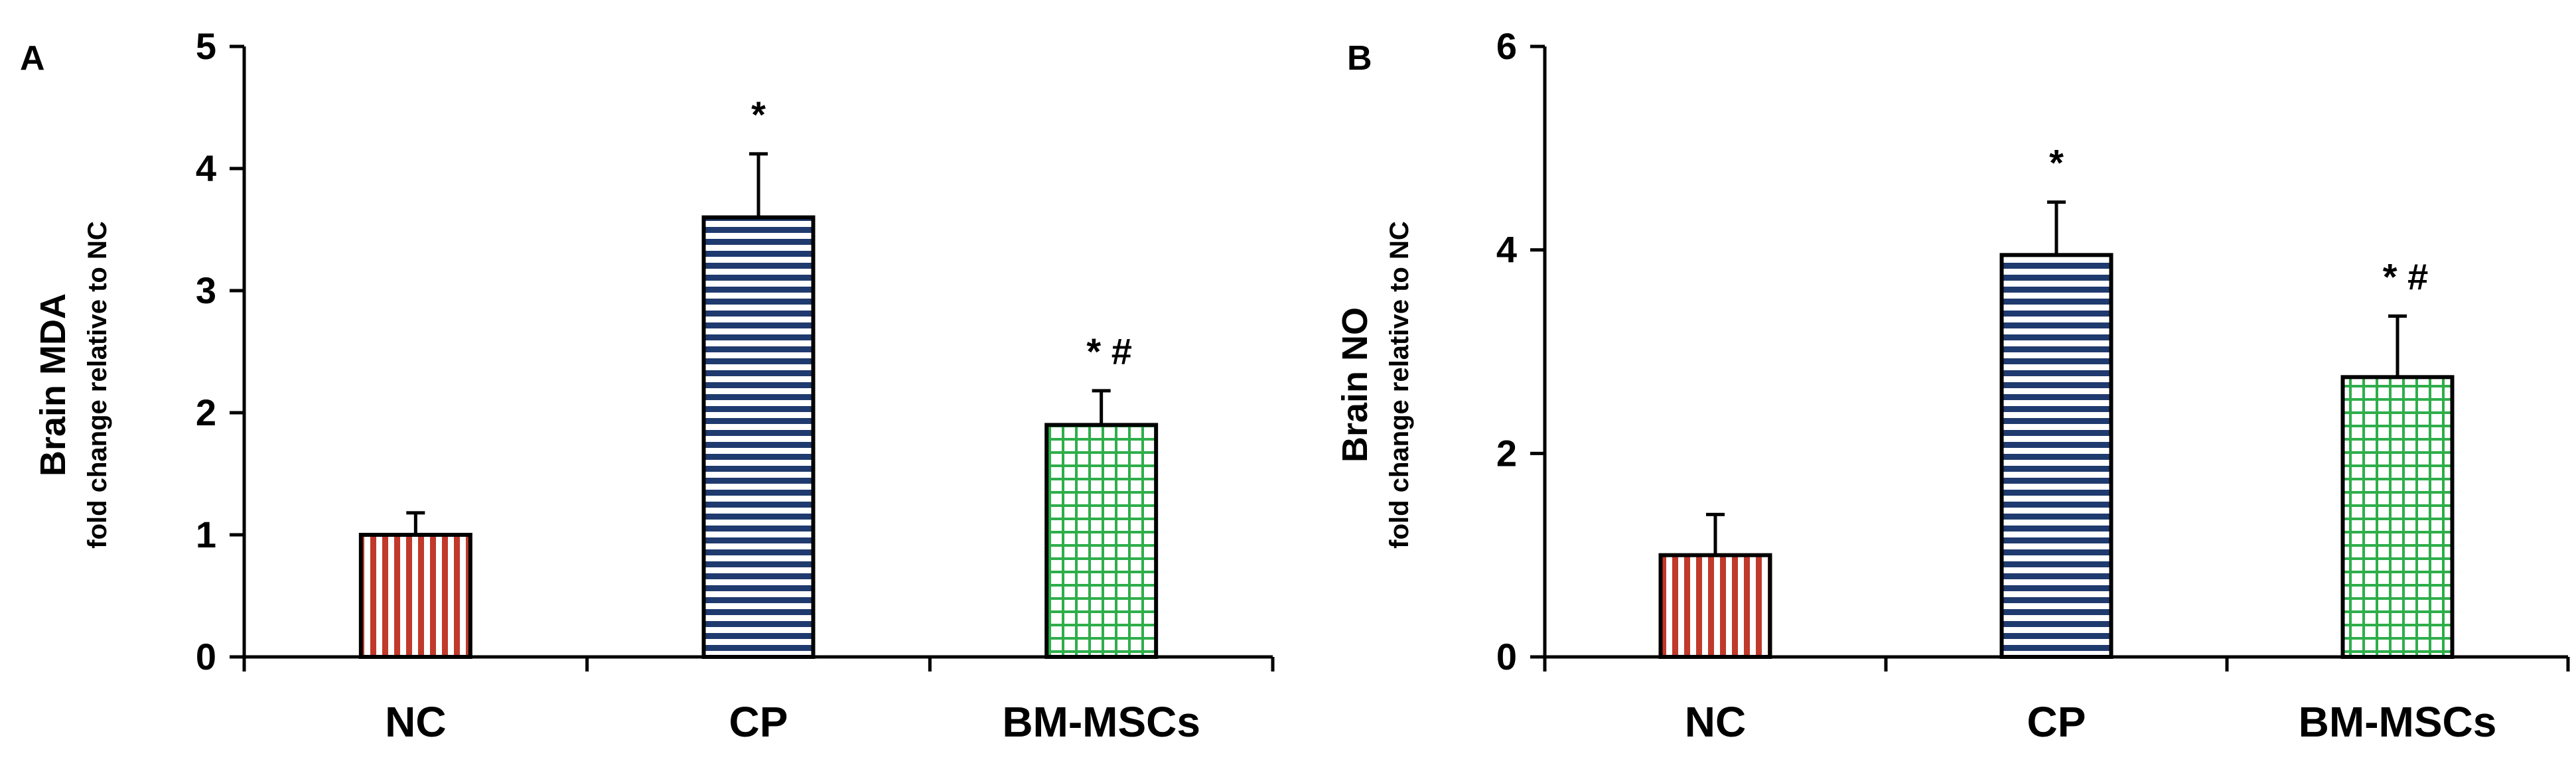 The width and height of the screenshot is (2576, 777). Describe the element at coordinates (1715, 606) in the screenshot. I see `bar-b-nc` at that location.